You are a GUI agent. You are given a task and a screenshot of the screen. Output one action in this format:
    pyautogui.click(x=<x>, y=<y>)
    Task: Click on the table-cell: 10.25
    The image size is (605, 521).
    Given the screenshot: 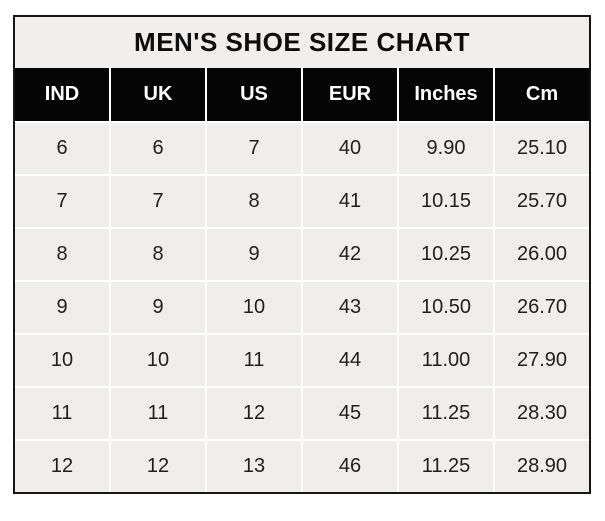 What is the action you would take?
    pyautogui.click(x=446, y=254)
    